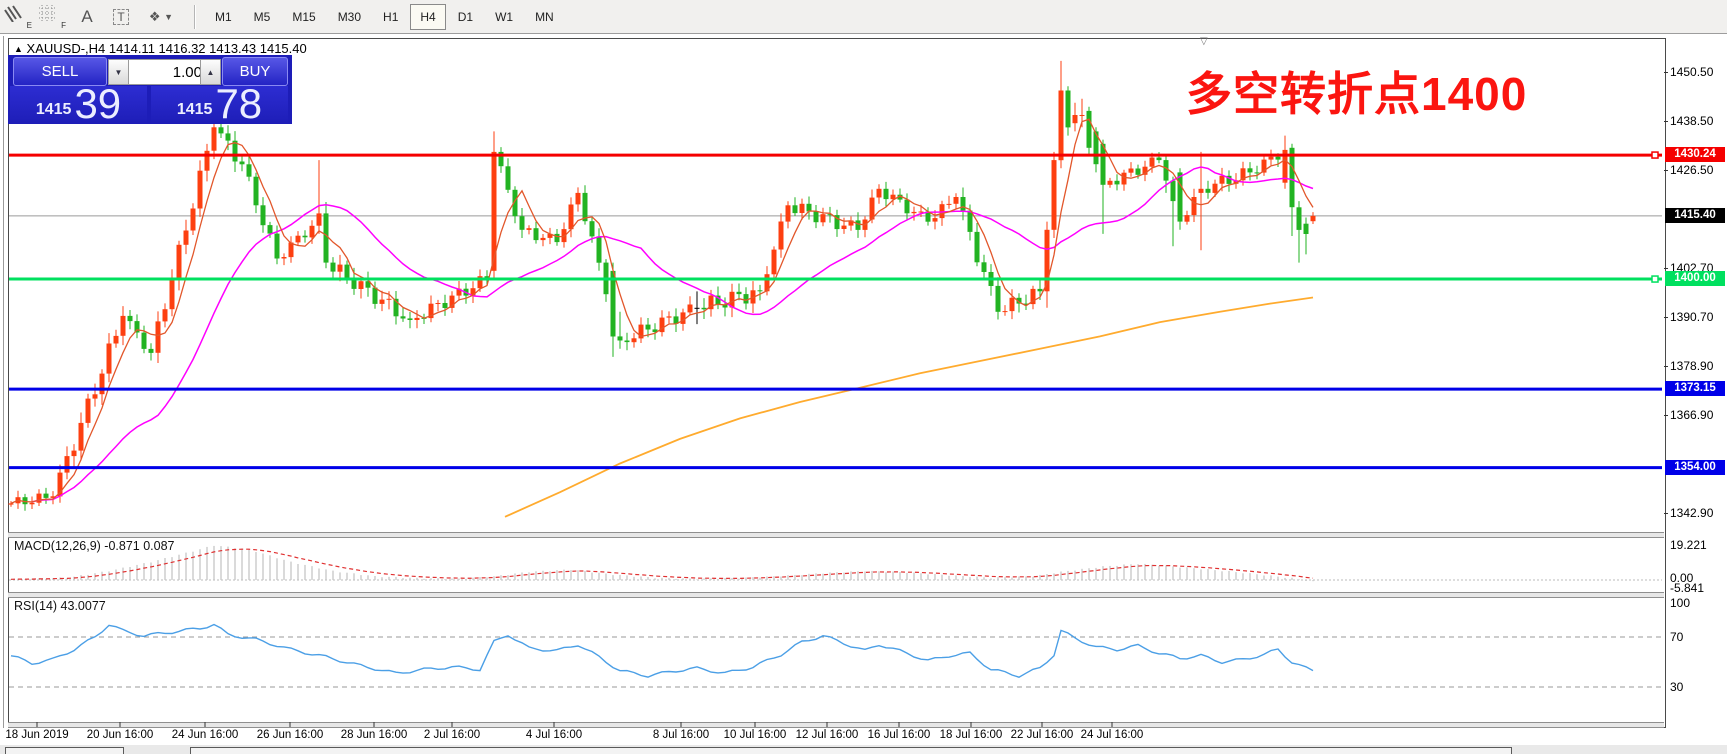 Image resolution: width=1727 pixels, height=754 pixels. What do you see at coordinates (391, 16) in the screenshot?
I see `timeframe-button-h1: H1` at bounding box center [391, 16].